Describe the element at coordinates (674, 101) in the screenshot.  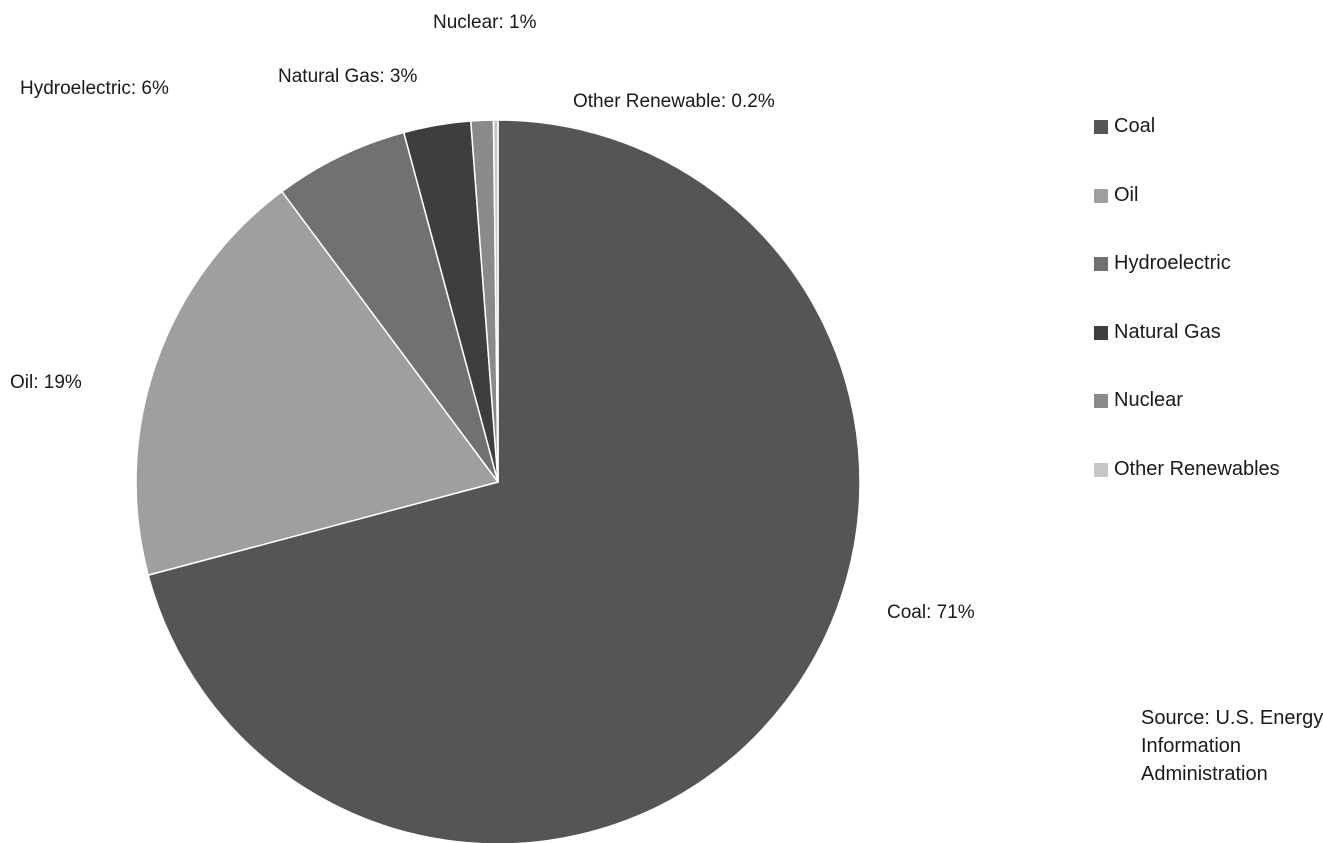
I see `slice-label-other-renewables: Other Renewable: 0.2%` at that location.